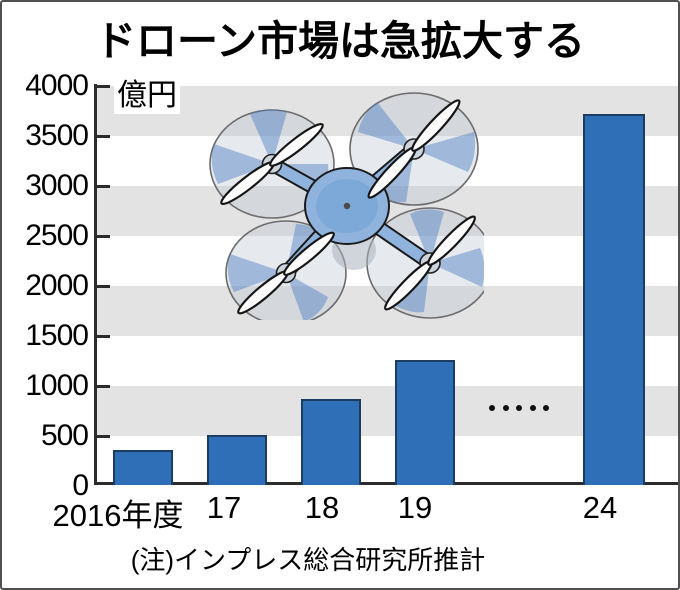 The height and width of the screenshot is (590, 680). What do you see at coordinates (103, 286) in the screenshot?
I see `y-axis-tick-2000` at bounding box center [103, 286].